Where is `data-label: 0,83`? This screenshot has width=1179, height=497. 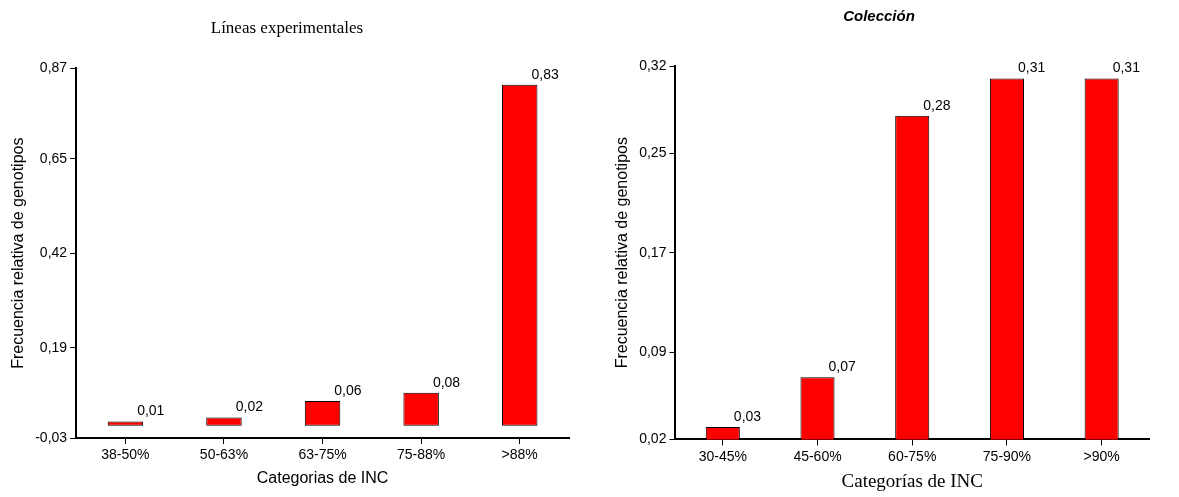
data-label: 0,83 is located at coordinates (545, 73).